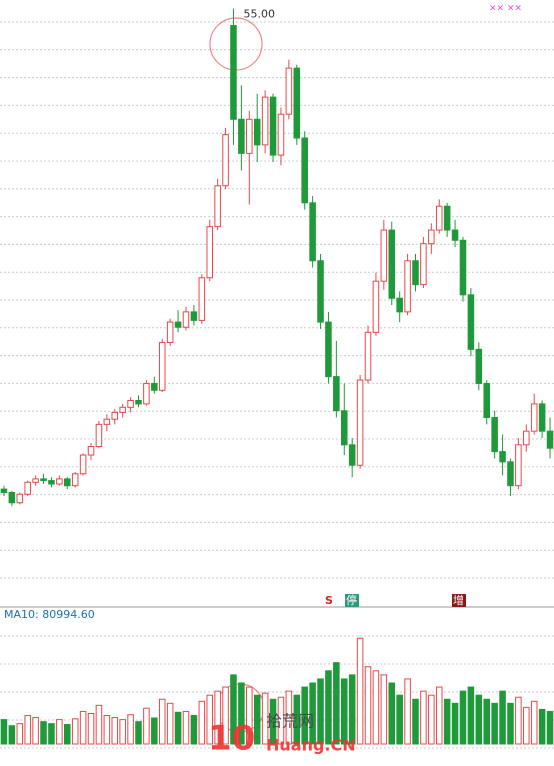 The width and height of the screenshot is (554, 766). I want to click on watermark-name: 拾荒网, so click(290, 721).